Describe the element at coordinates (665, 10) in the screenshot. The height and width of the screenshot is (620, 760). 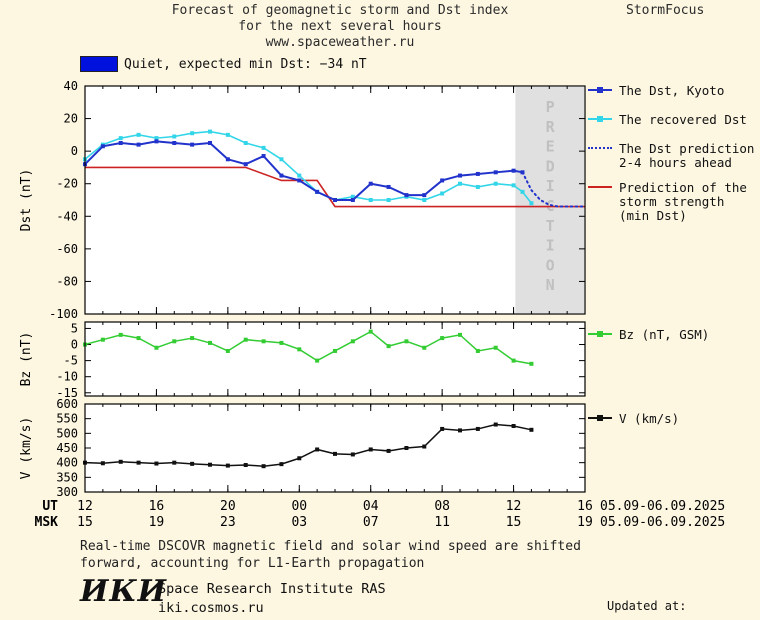
I see `brand-stormfocus: StormFocus` at that location.